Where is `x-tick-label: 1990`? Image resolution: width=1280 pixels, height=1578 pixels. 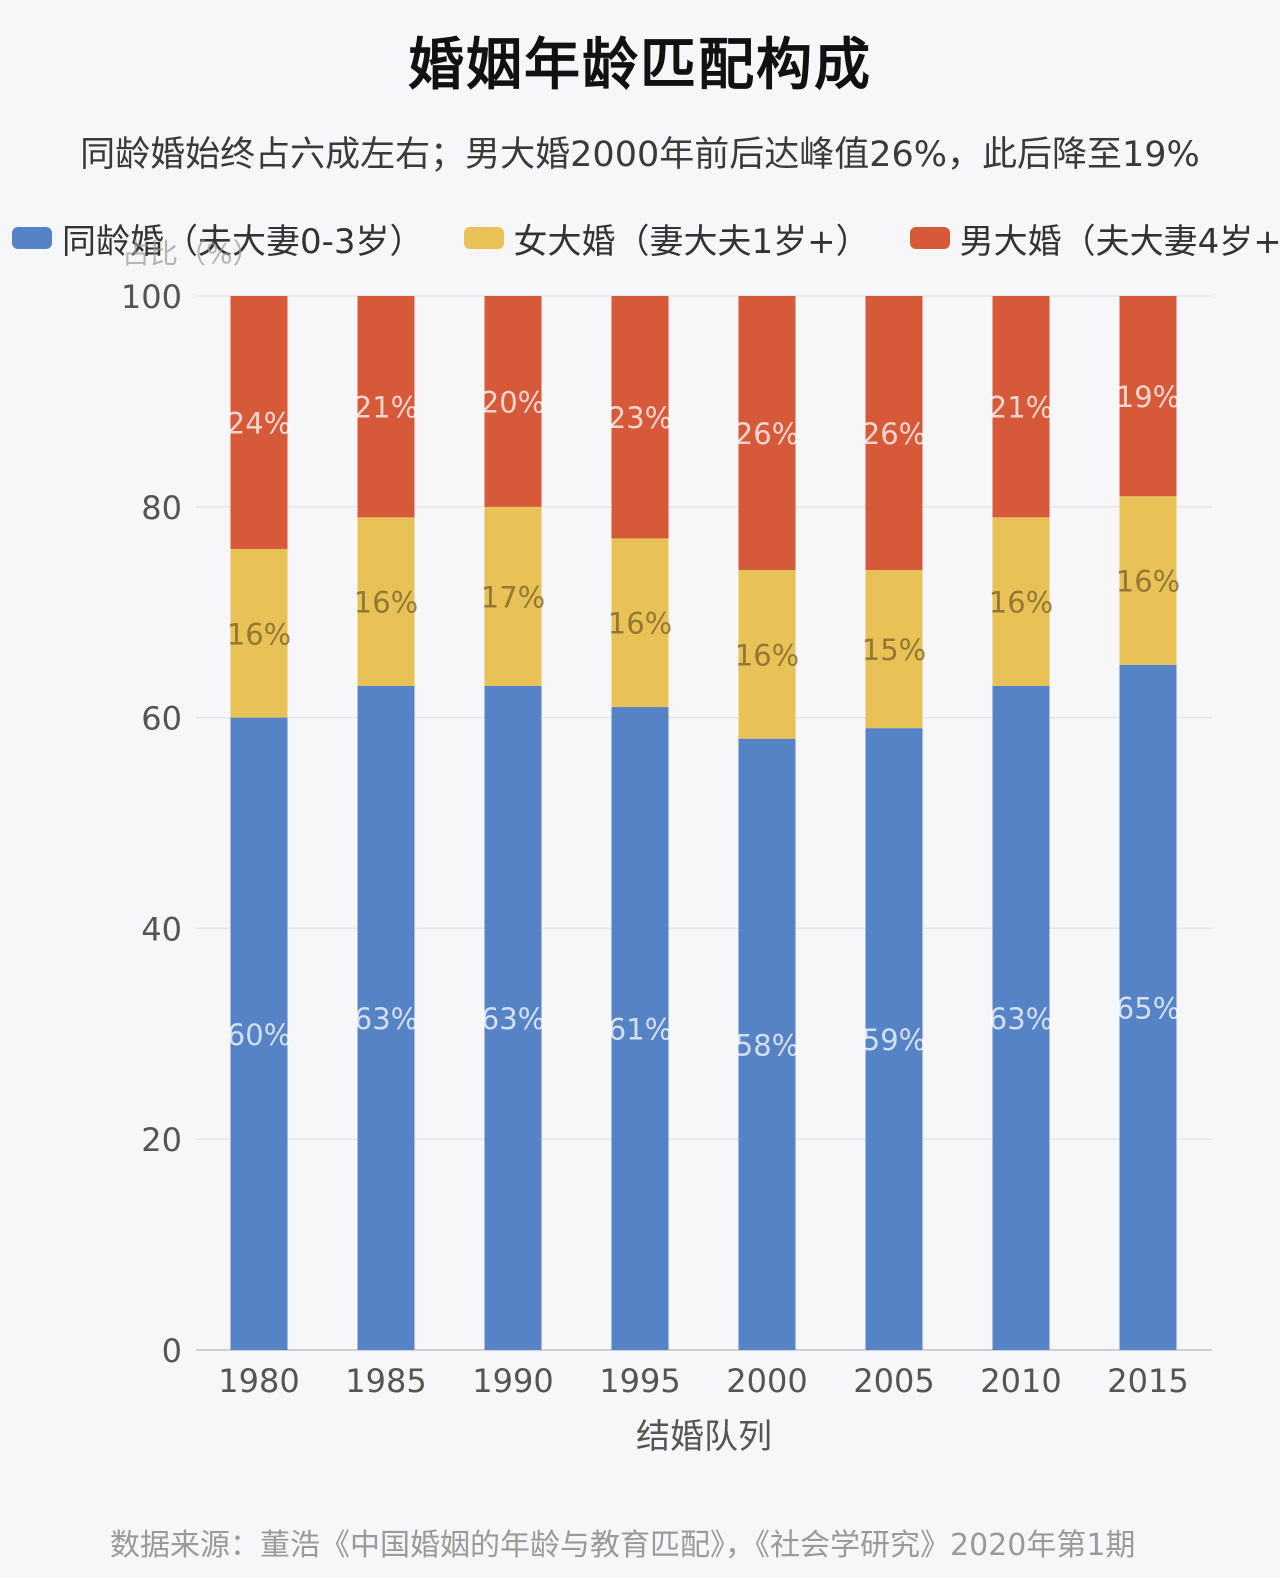 x-tick-label: 1990 is located at coordinates (512, 1381).